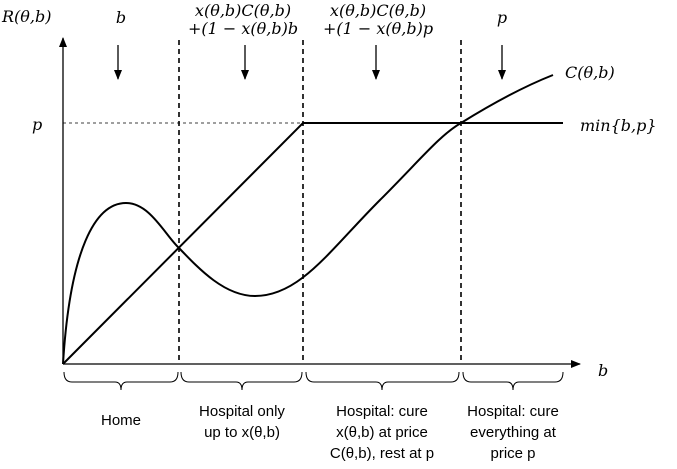 The width and height of the screenshot is (677, 469). I want to click on bottom-label: Home, so click(121, 420).